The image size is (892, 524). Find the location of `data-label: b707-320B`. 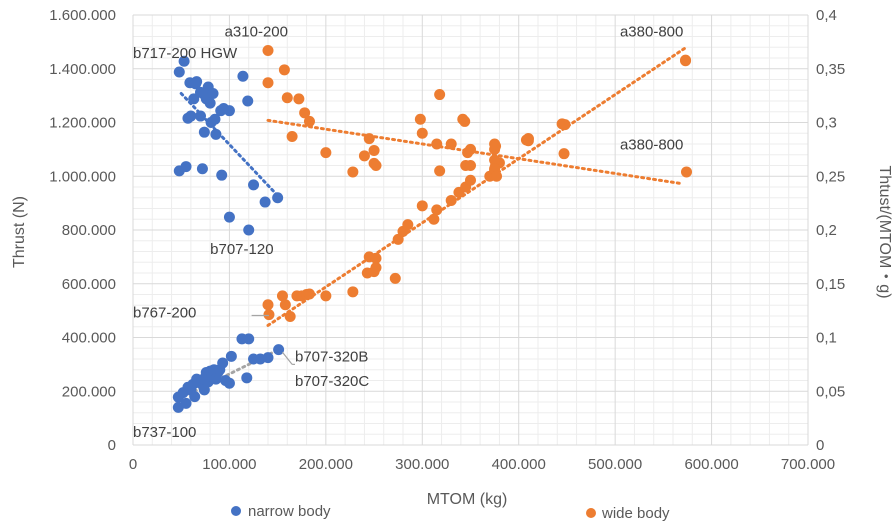

data-label: b707-320B is located at coordinates (331, 357).